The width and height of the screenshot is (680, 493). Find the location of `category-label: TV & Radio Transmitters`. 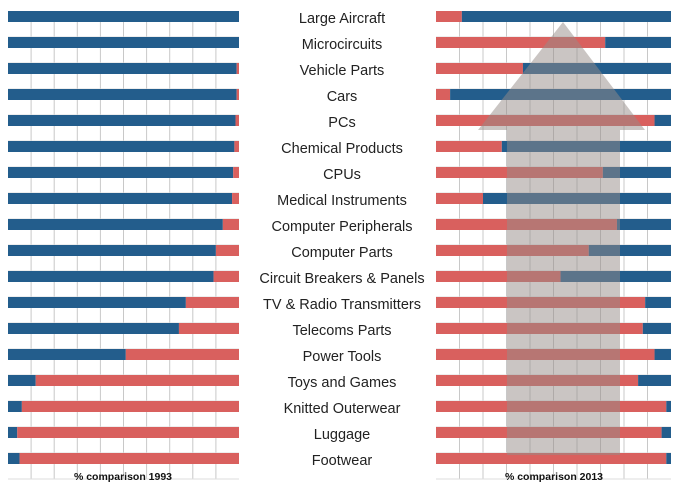

category-label: TV & Radio Transmitters is located at coordinates (342, 305).